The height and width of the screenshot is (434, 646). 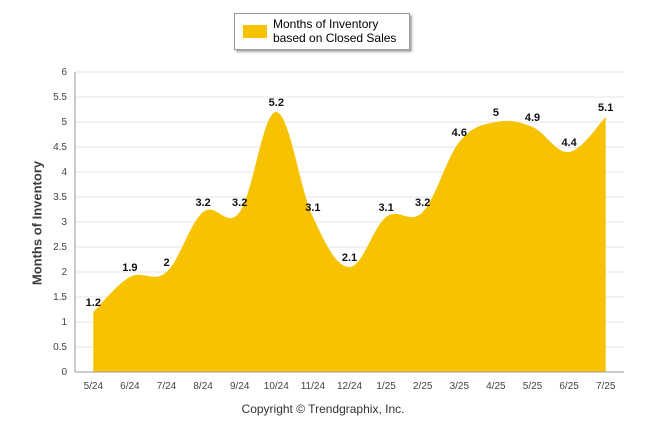 What do you see at coordinates (313, 386) in the screenshot?
I see `x-tick-label: 11/24` at bounding box center [313, 386].